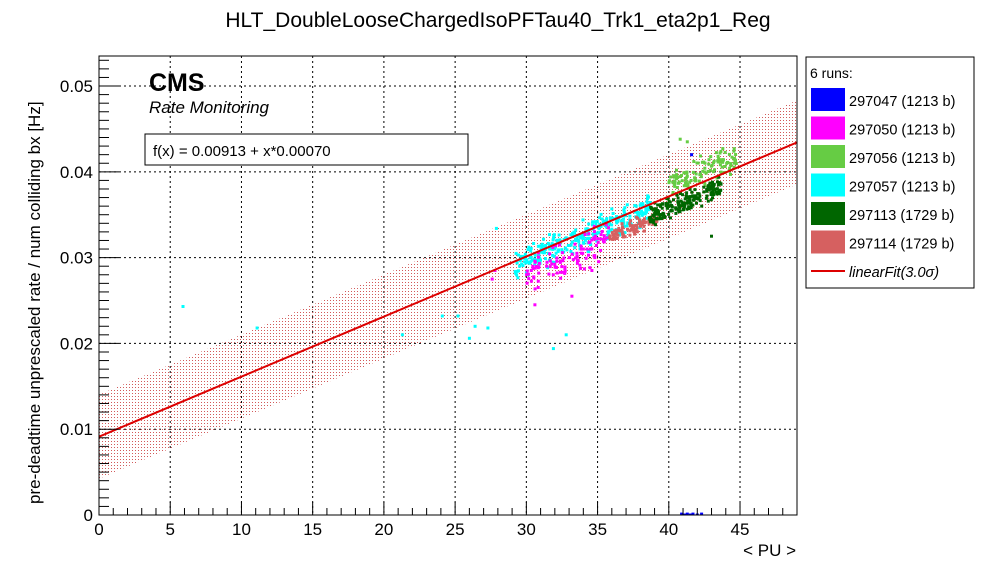 The height and width of the screenshot is (572, 996). Describe the element at coordinates (241, 529) in the screenshot. I see `x-tick-label: 10` at that location.